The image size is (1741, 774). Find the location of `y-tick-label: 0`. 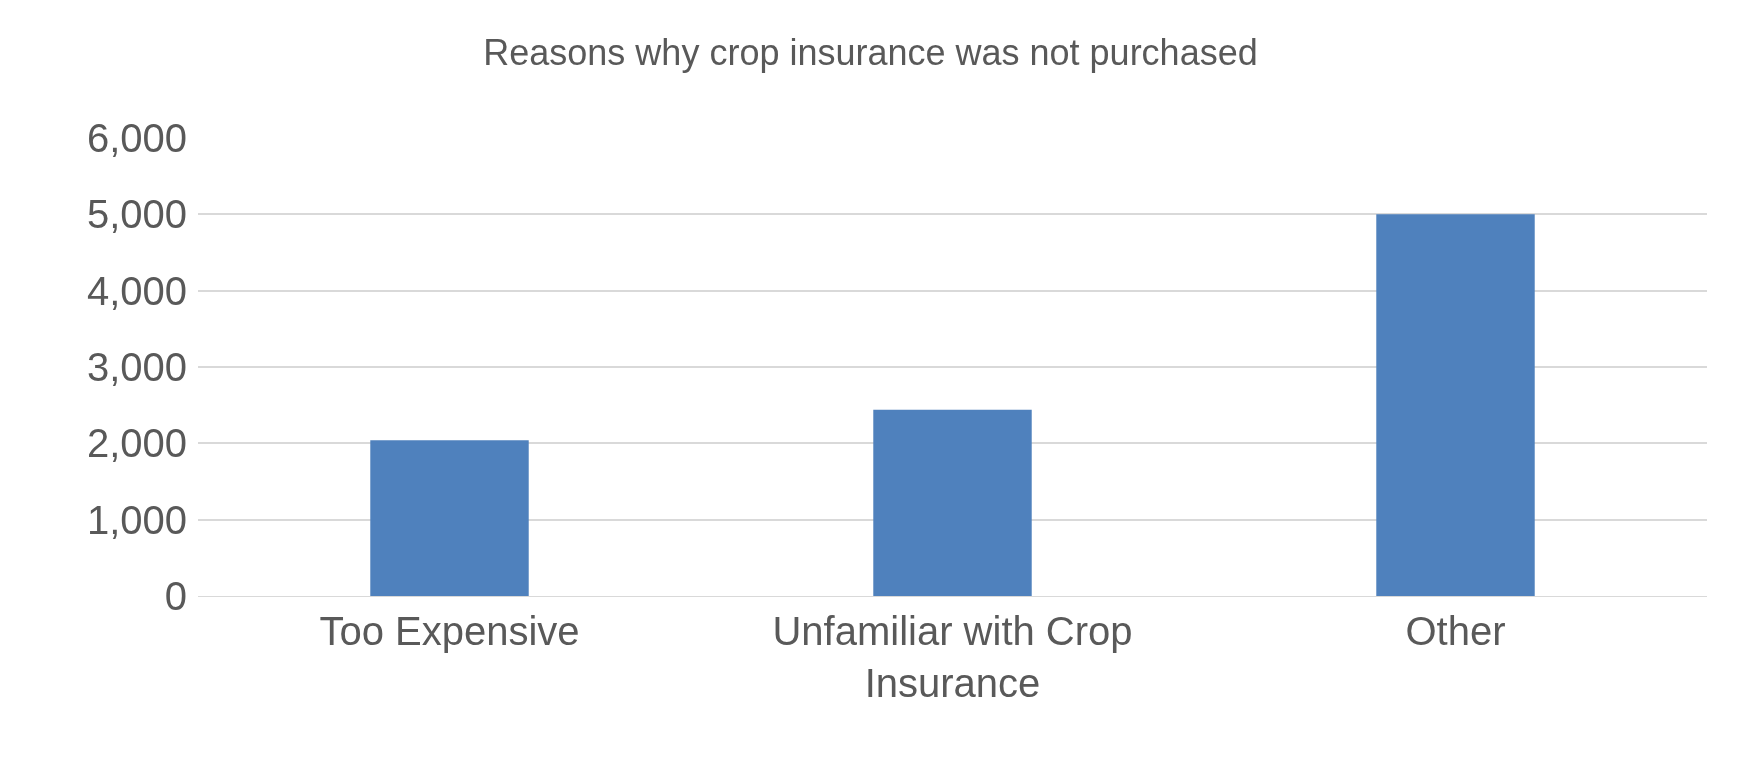

y-tick-label: 0 is located at coordinates (175, 596).